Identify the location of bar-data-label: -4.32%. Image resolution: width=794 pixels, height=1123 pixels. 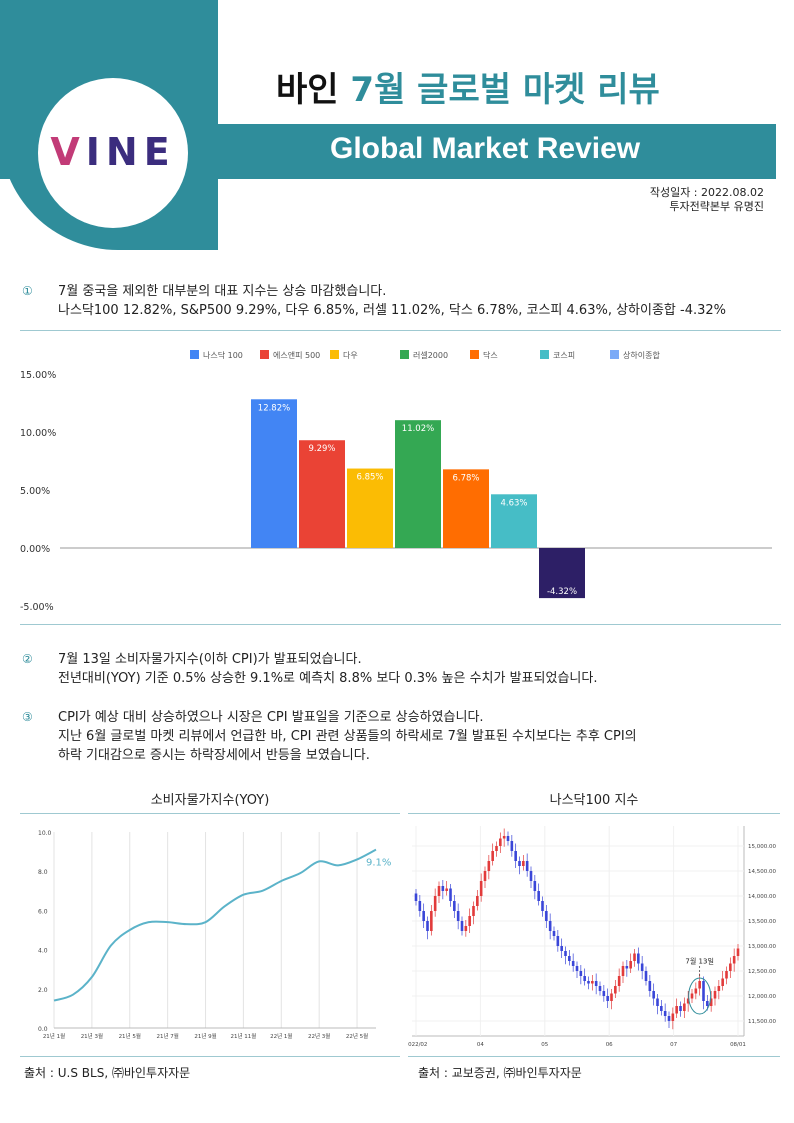
(562, 592).